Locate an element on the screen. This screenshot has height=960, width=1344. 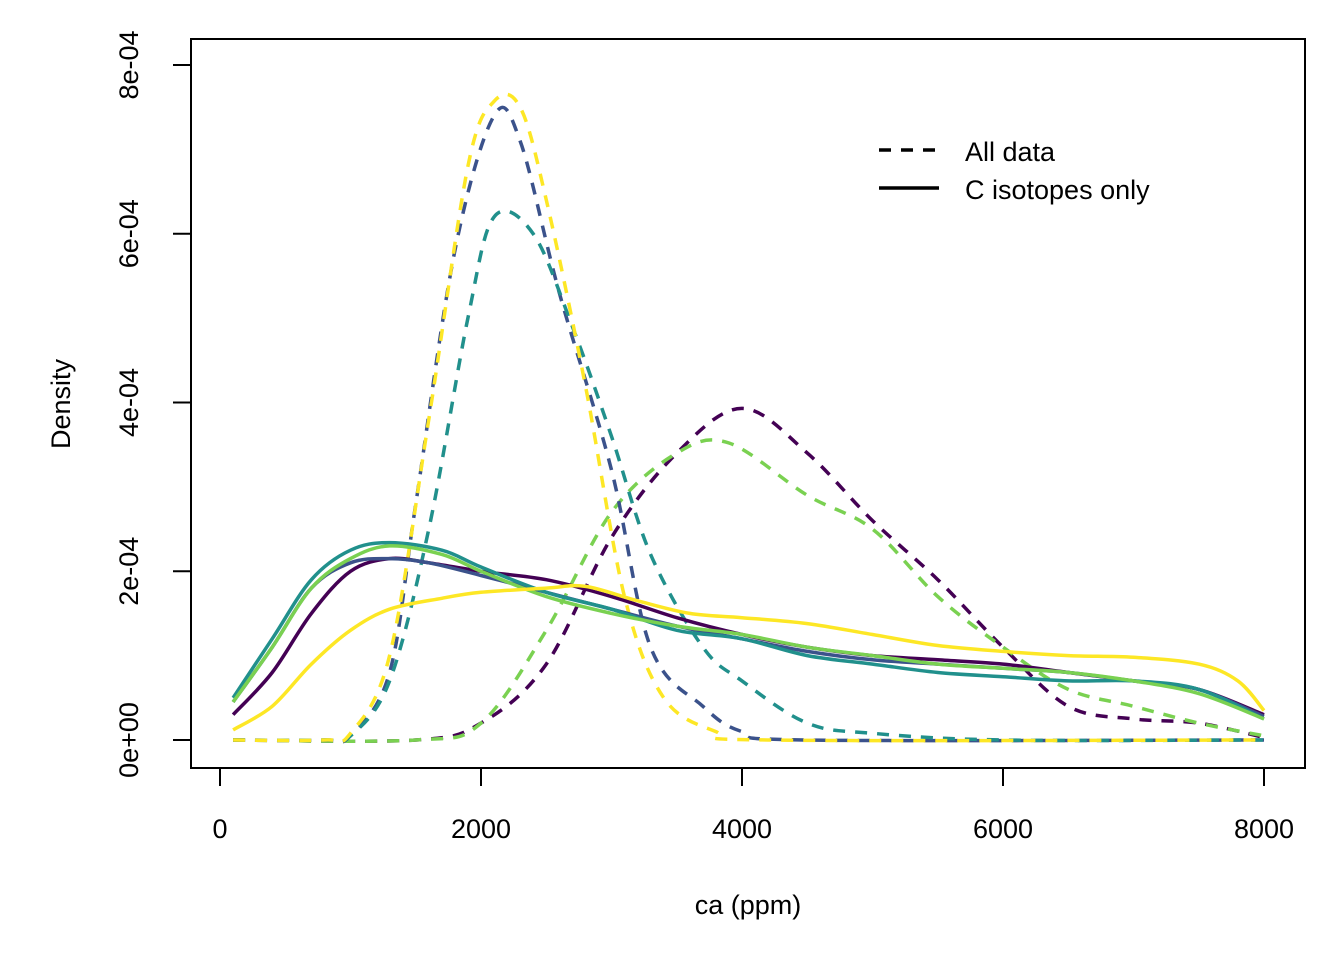
legend: All data C isotopes only is located at coordinates (1014, 171).